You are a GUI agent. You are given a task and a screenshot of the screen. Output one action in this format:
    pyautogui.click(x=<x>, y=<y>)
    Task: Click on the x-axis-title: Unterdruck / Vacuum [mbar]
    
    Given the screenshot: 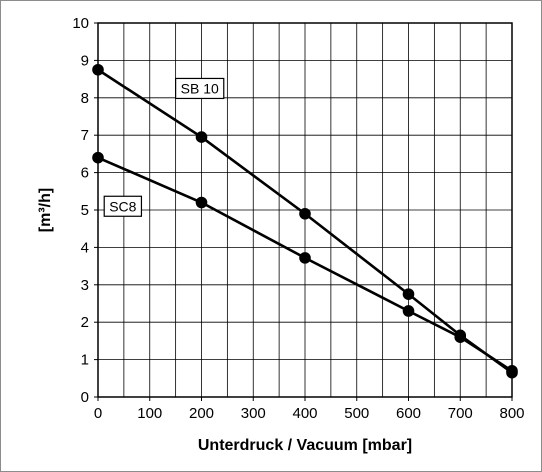 What is the action you would take?
    pyautogui.click(x=305, y=445)
    